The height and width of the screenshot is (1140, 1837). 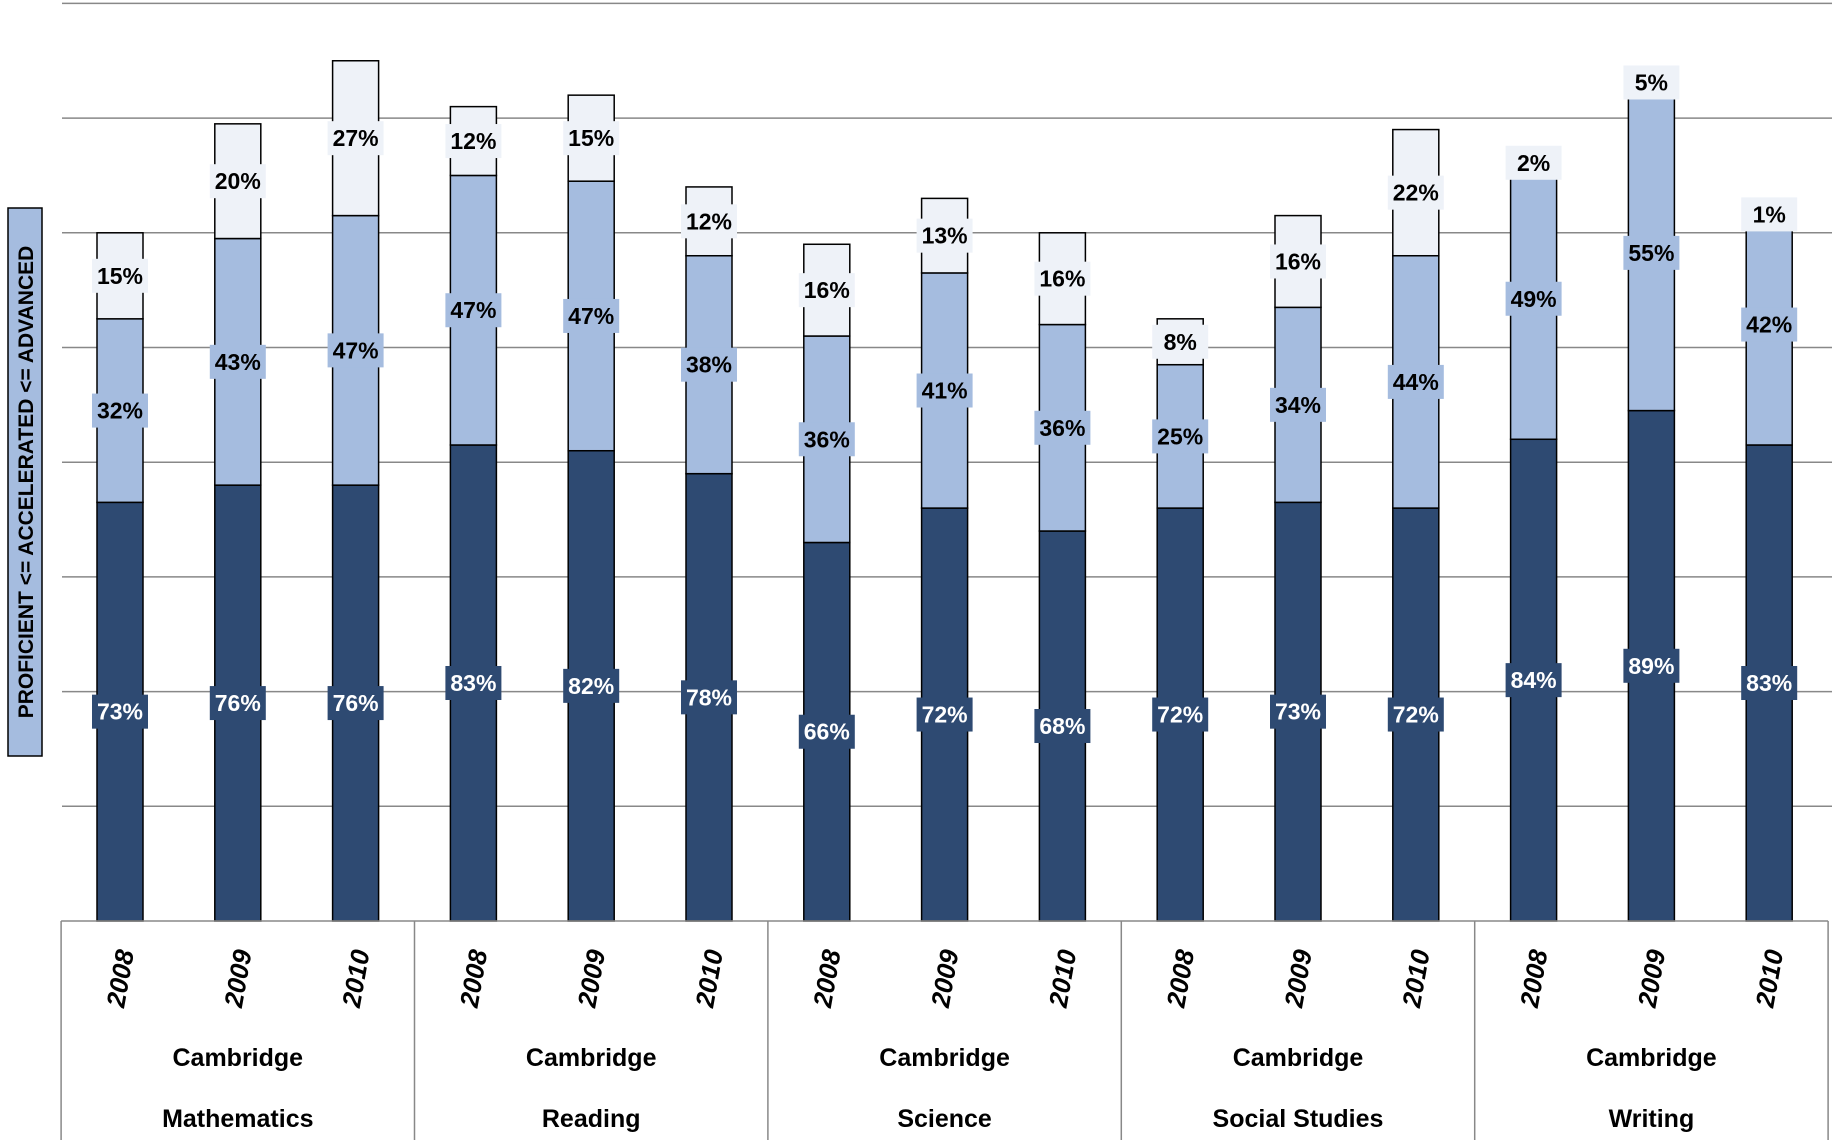 I want to click on label-proficient: 66%, so click(x=826, y=731).